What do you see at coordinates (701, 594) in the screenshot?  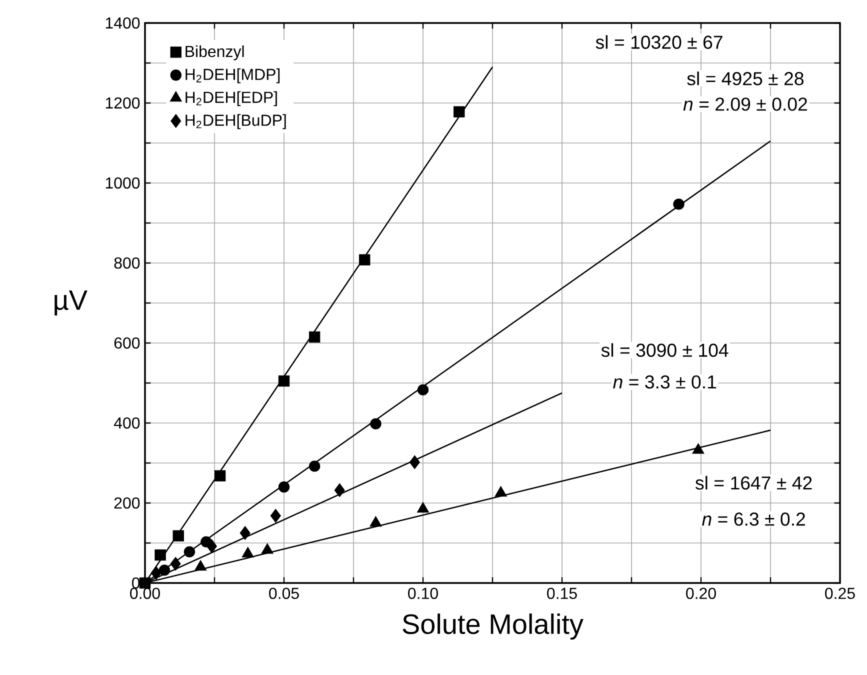 I see `x-tick-label: 0.20` at bounding box center [701, 594].